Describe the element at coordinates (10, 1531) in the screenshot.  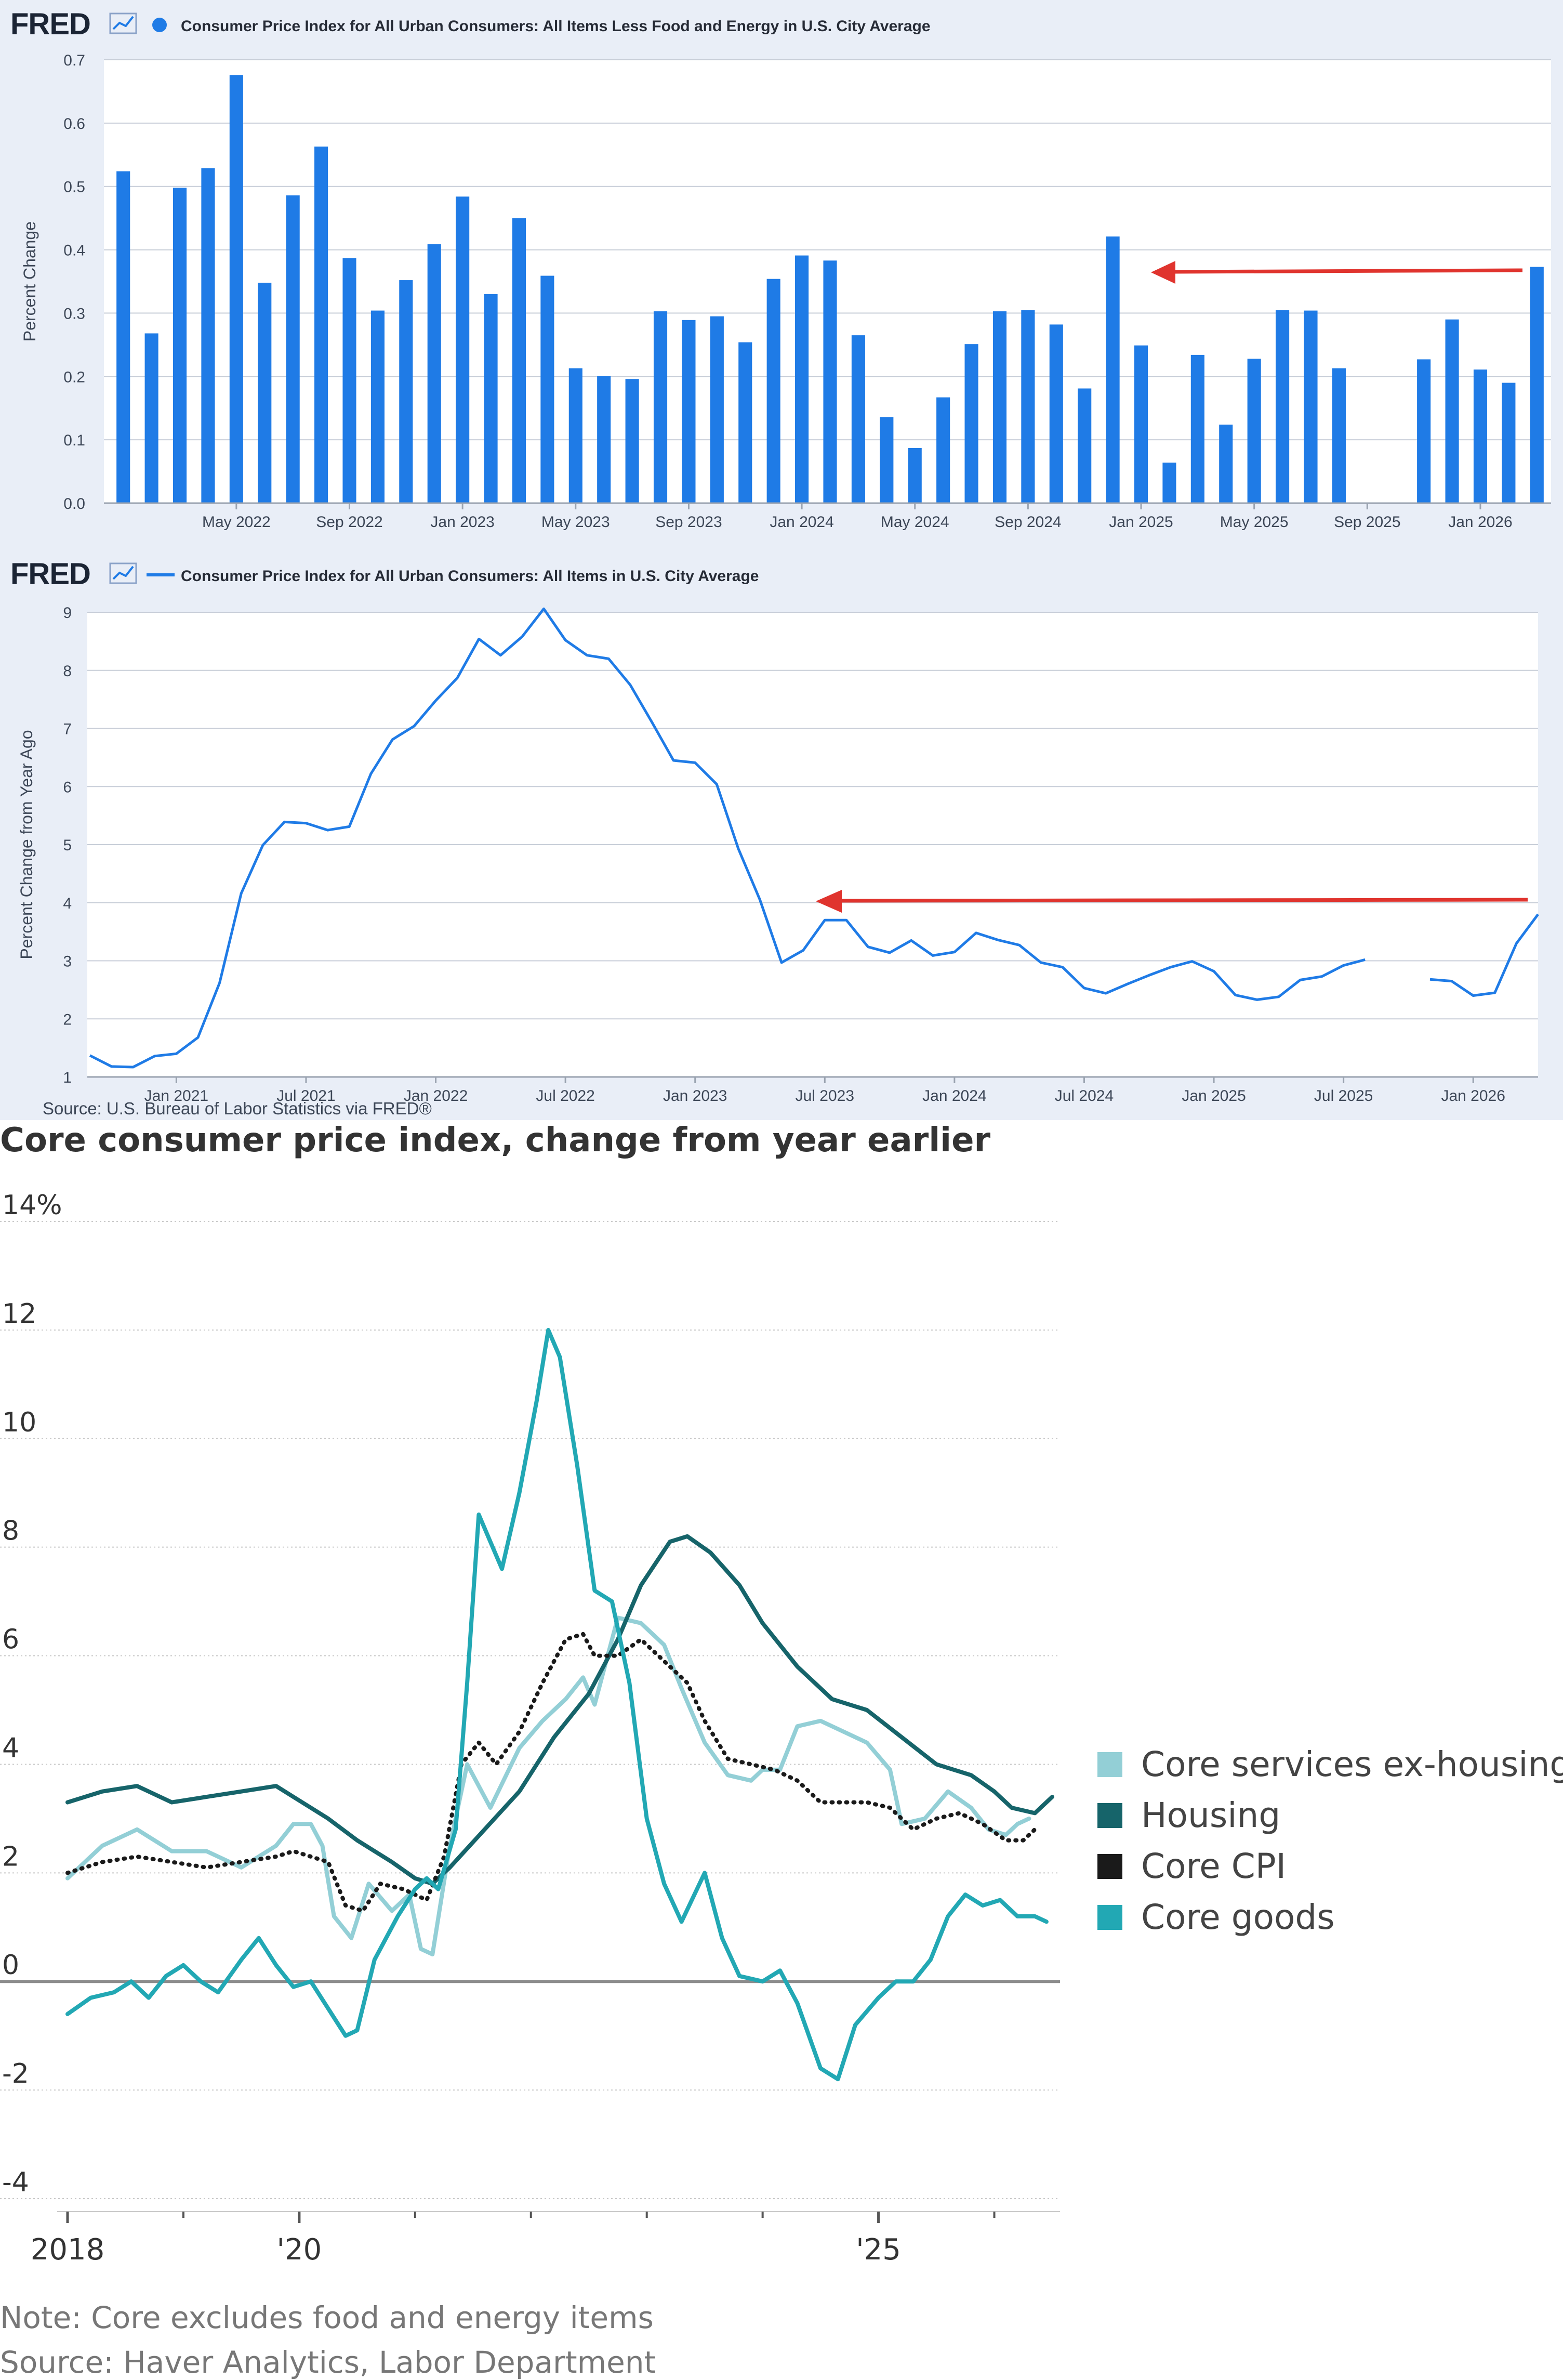
I see `y-tick-label: 8` at that location.